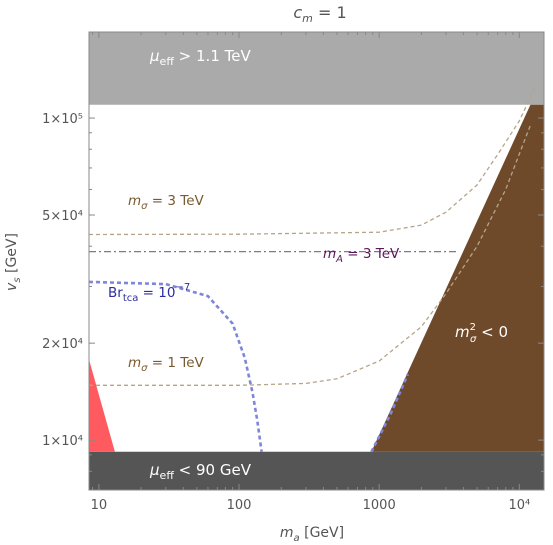  Describe the element at coordinates (200, 57) in the screenshot. I see `label-mu-high: μeff > 1.1 TeV` at that location.